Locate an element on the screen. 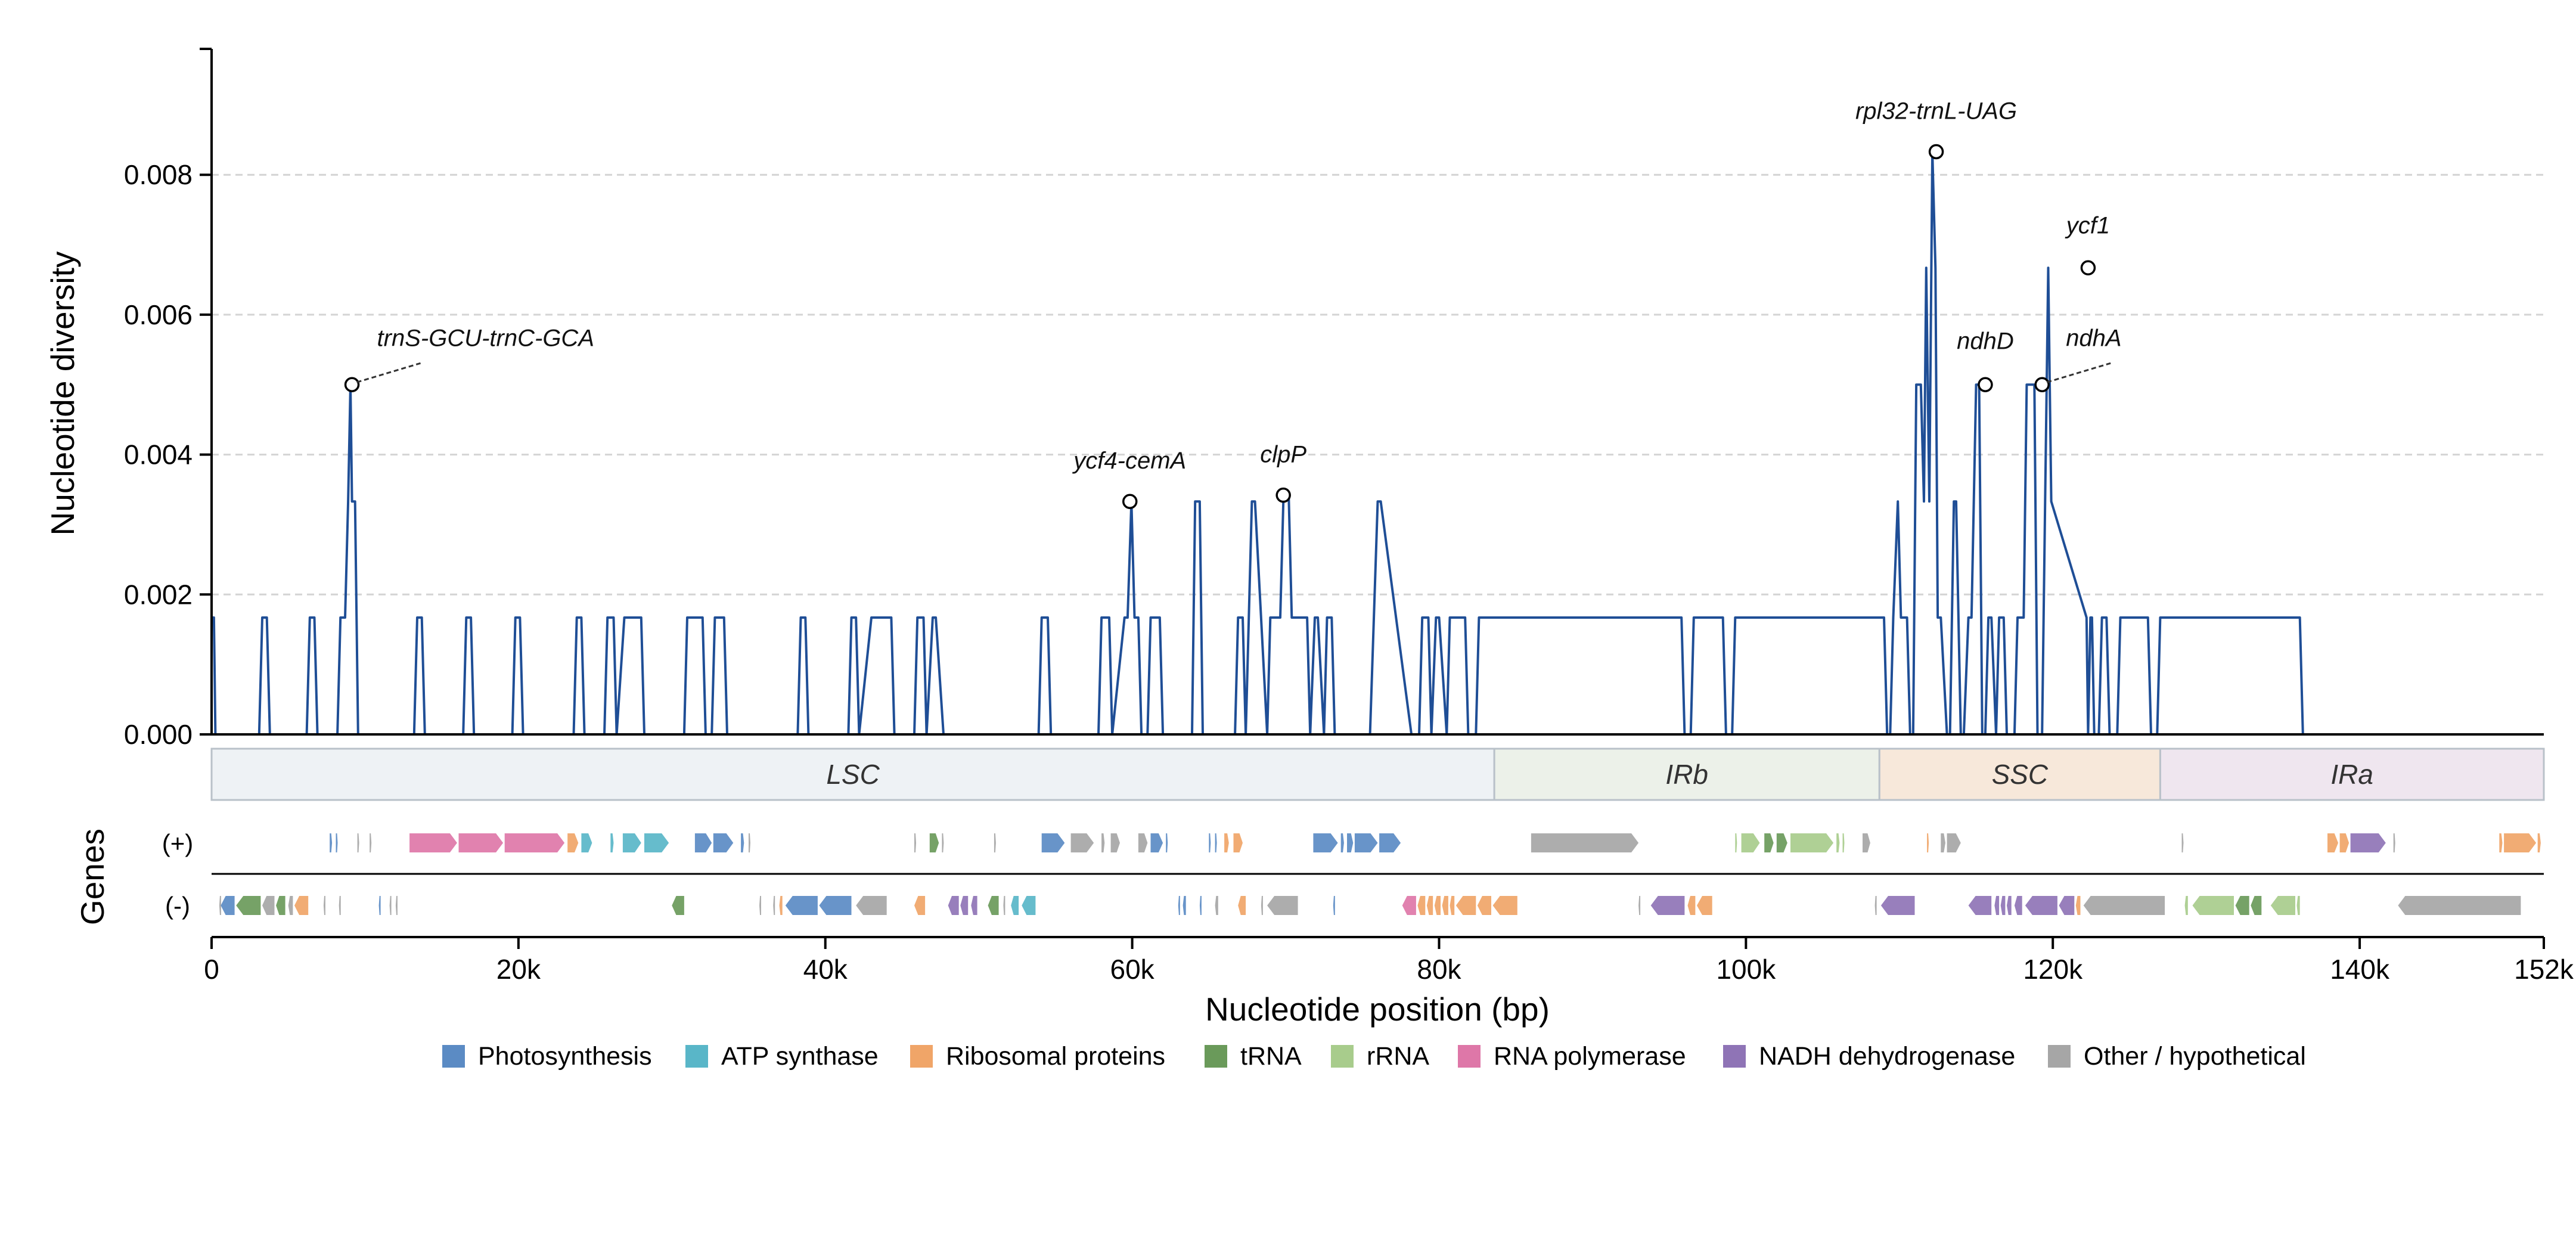 This screenshot has height=1253, width=2576. y-tick-label: 0.000 is located at coordinates (159, 734).